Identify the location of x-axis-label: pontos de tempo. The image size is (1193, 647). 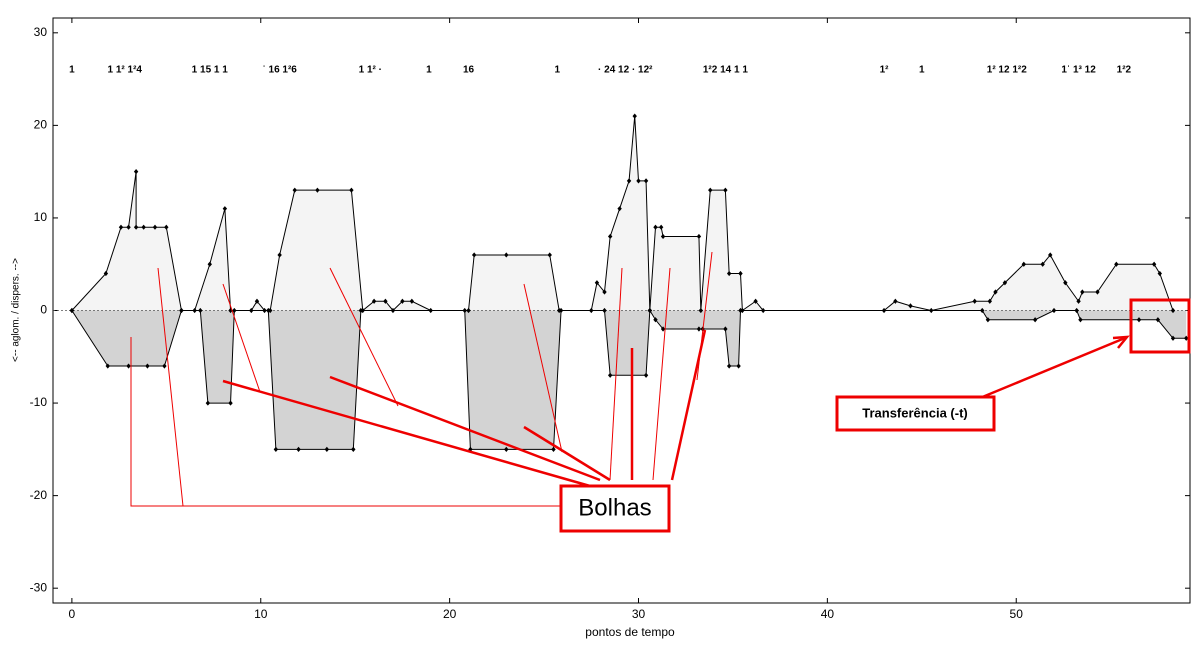
(630, 632).